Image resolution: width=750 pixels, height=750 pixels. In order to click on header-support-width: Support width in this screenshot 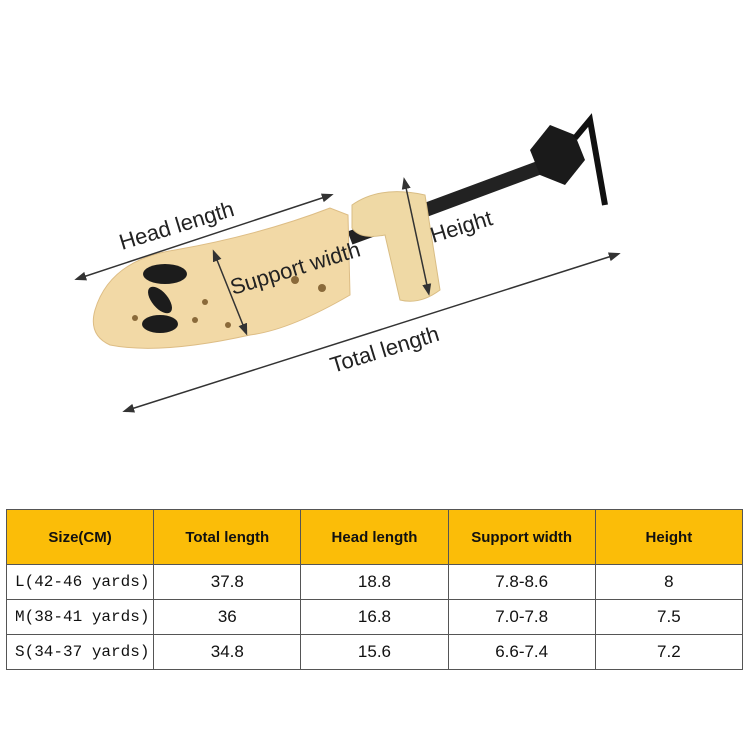, I will do `click(521, 537)`.